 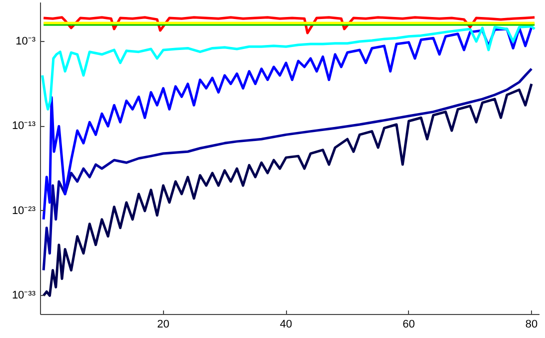 What do you see at coordinates (24, 296) in the screenshot?
I see `y-tick-label: 10⁻³³` at bounding box center [24, 296].